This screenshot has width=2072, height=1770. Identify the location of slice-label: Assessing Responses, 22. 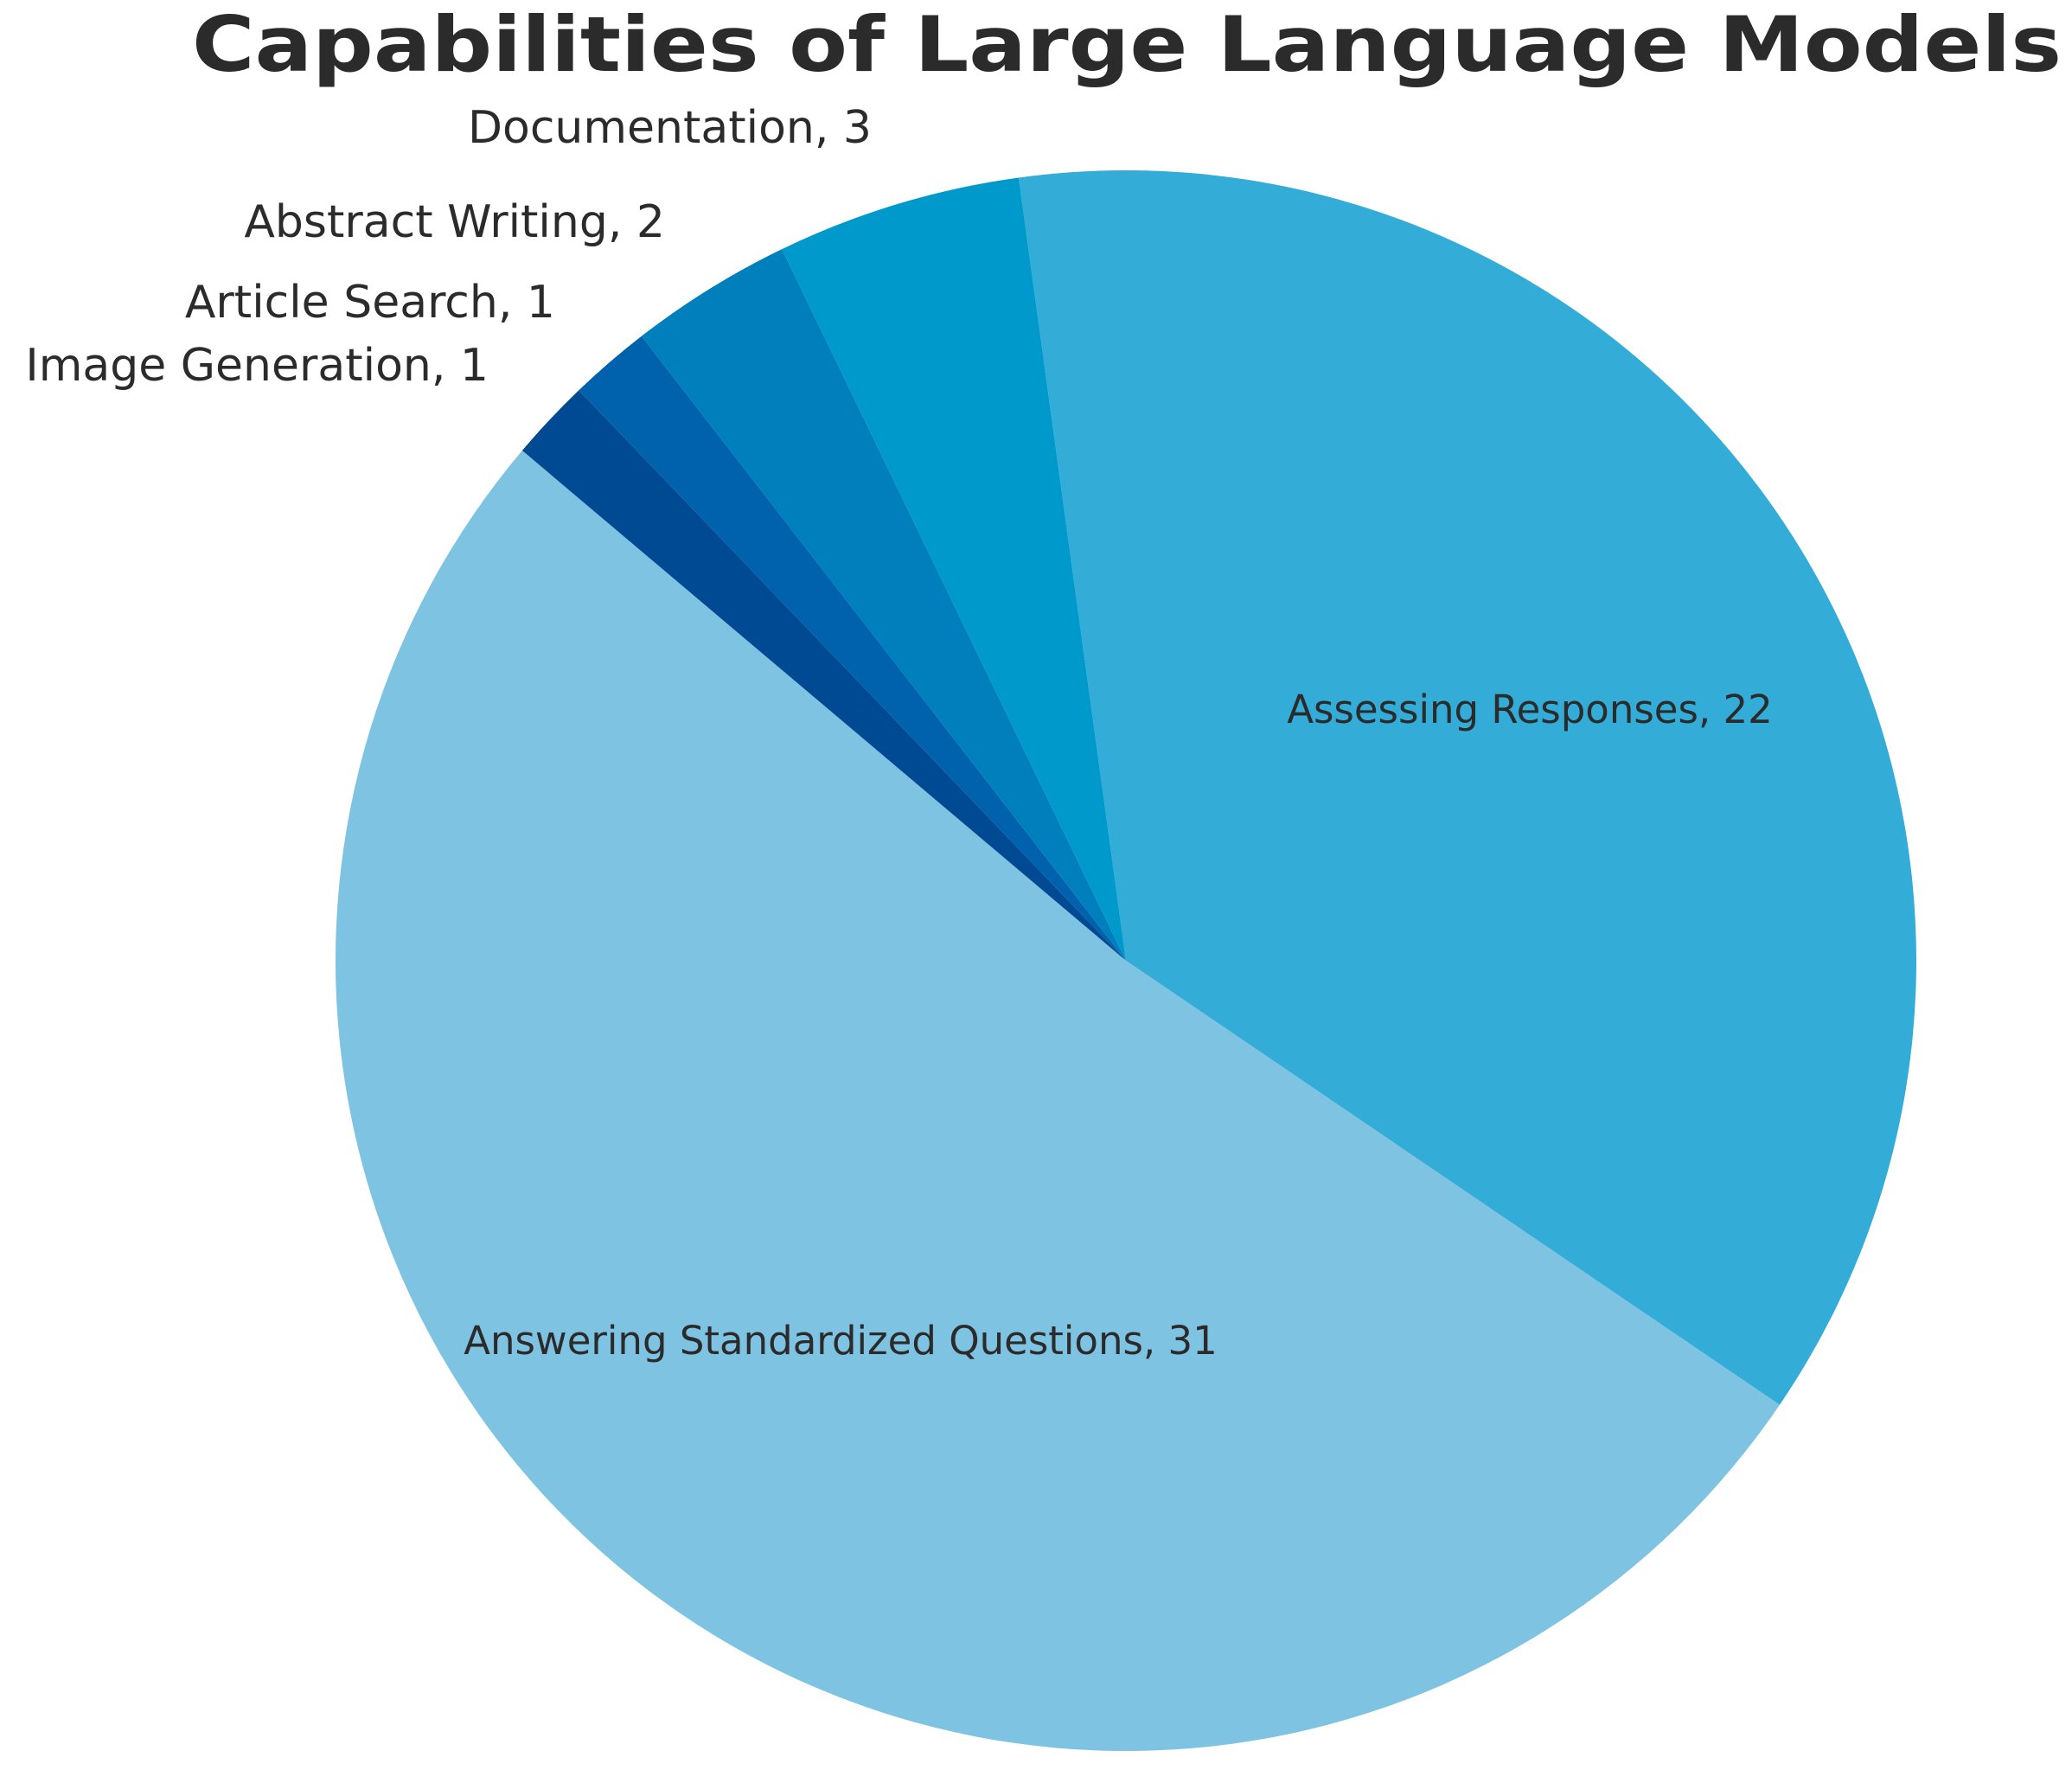
(1530, 709).